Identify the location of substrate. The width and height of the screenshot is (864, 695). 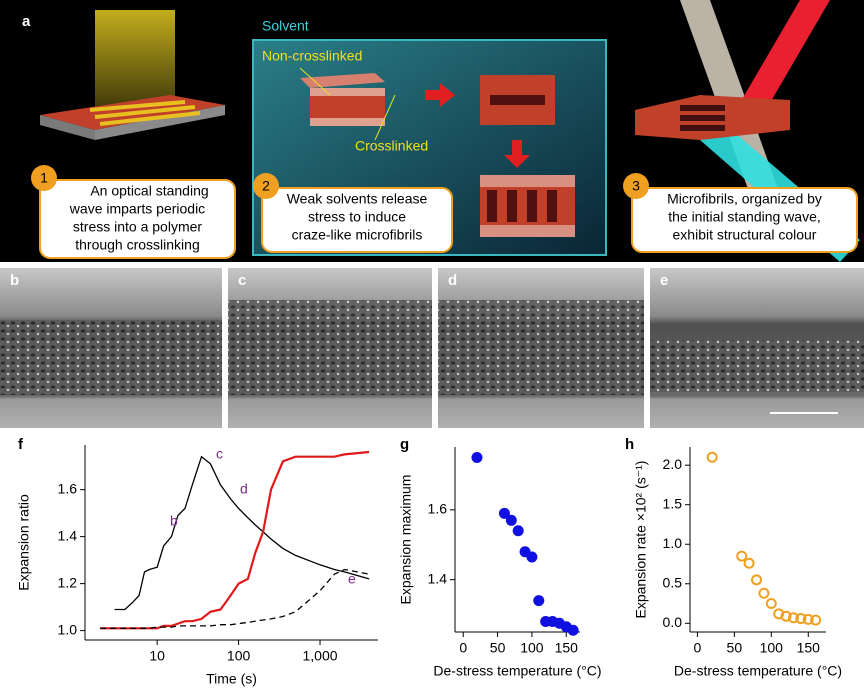
(67, 127).